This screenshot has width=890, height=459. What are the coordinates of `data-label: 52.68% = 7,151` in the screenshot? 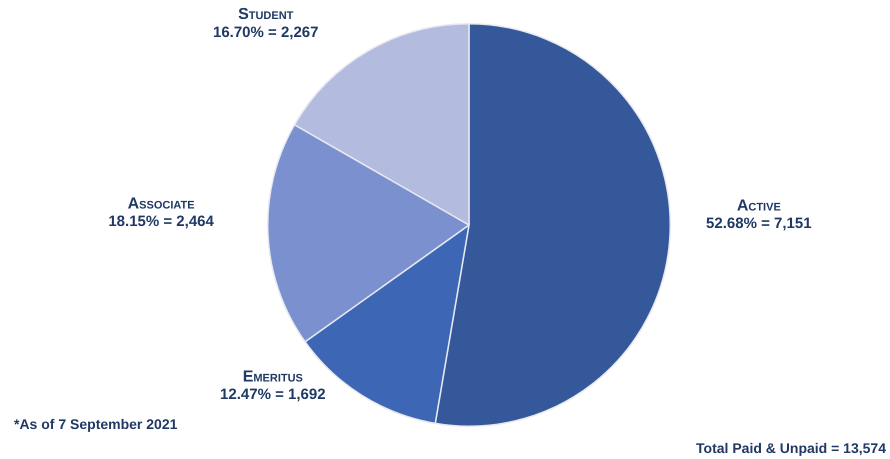 It's located at (759, 223).